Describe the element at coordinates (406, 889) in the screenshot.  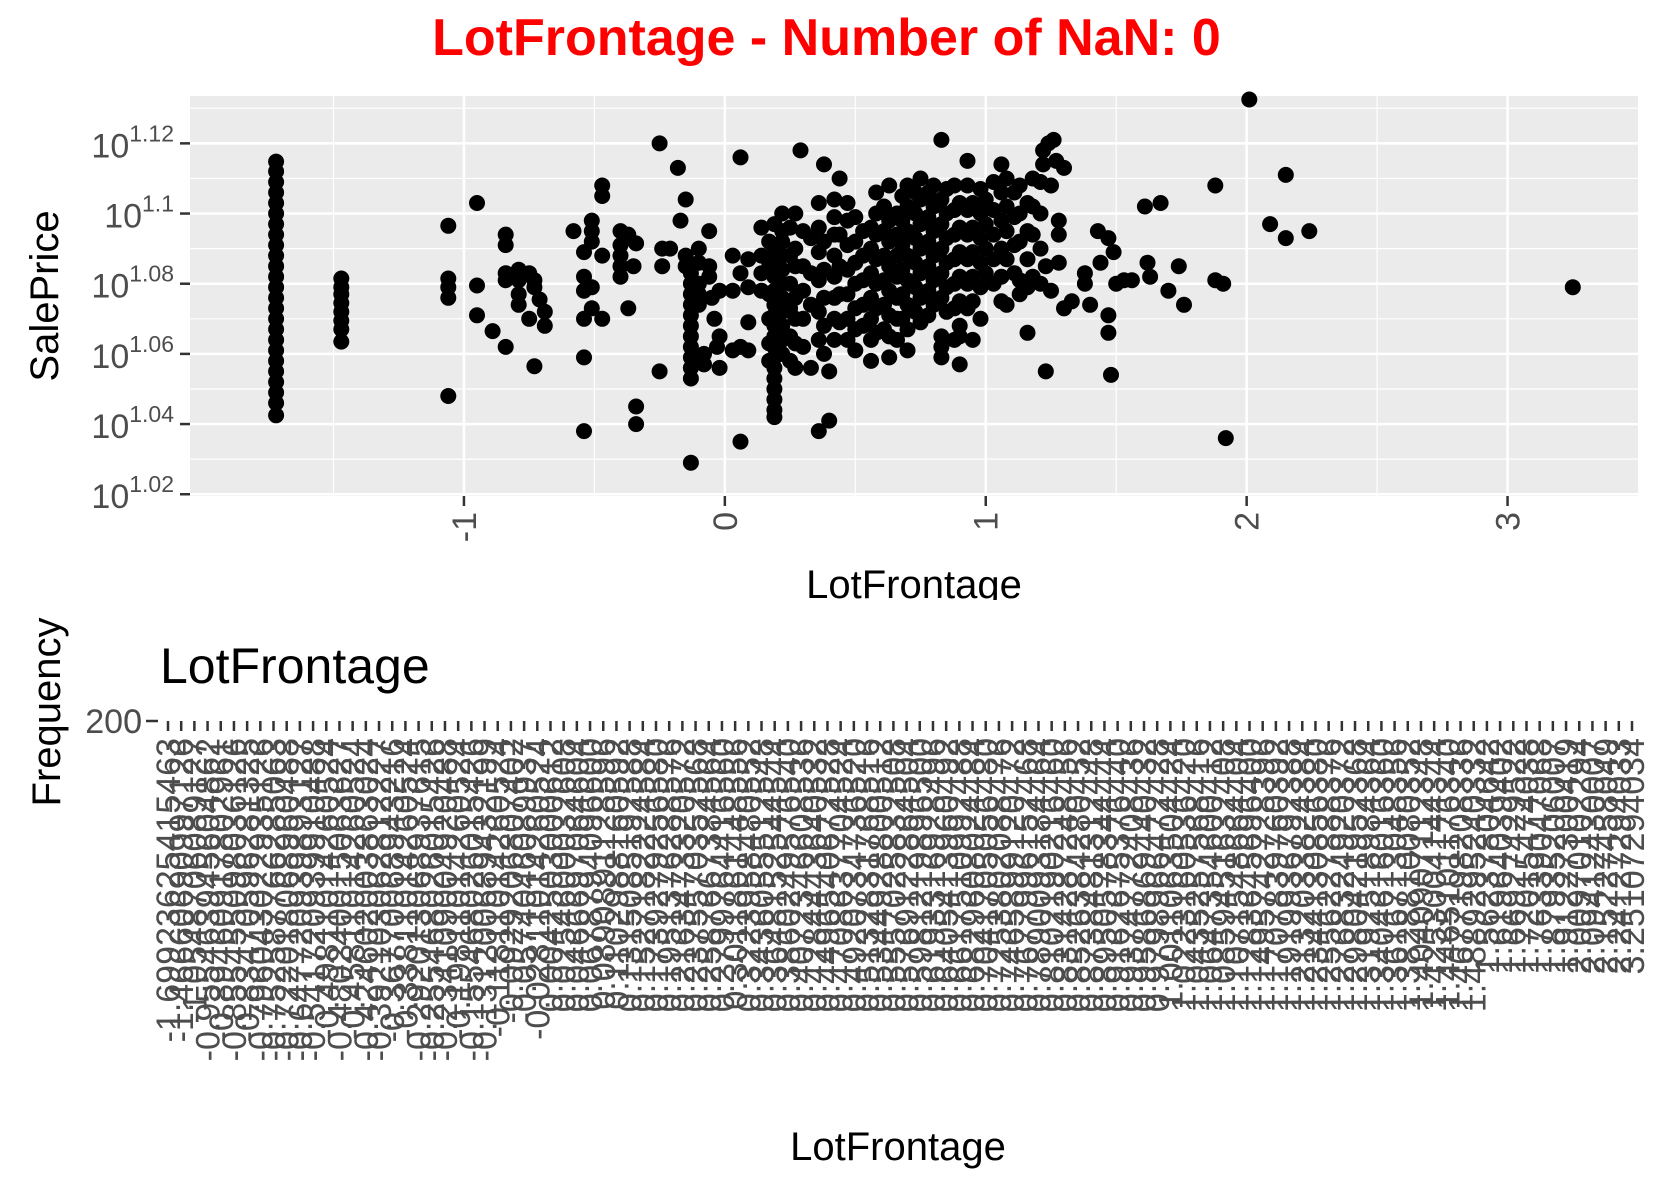
I see `histogram-x-tick-label: -0.33811014260524` at that location.